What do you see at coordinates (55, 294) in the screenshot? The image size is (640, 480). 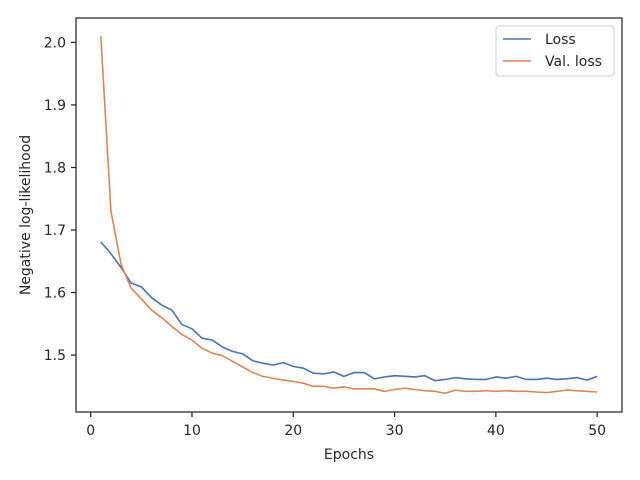 I see `y-tick-label: 1.6` at bounding box center [55, 294].